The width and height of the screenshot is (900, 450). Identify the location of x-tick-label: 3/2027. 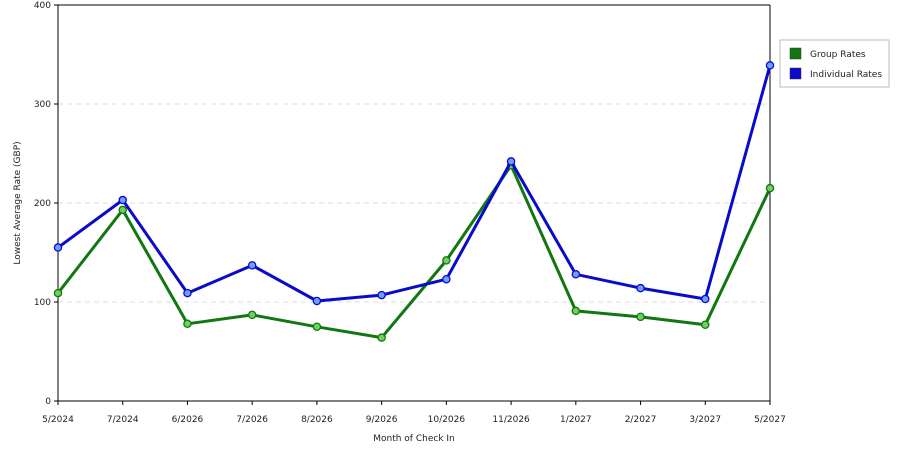
(705, 420).